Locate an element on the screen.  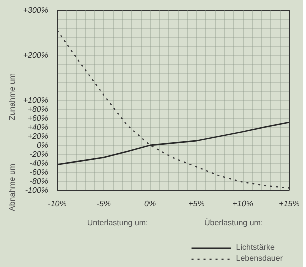
y-tick-label: +300% is located at coordinates (36, 10).